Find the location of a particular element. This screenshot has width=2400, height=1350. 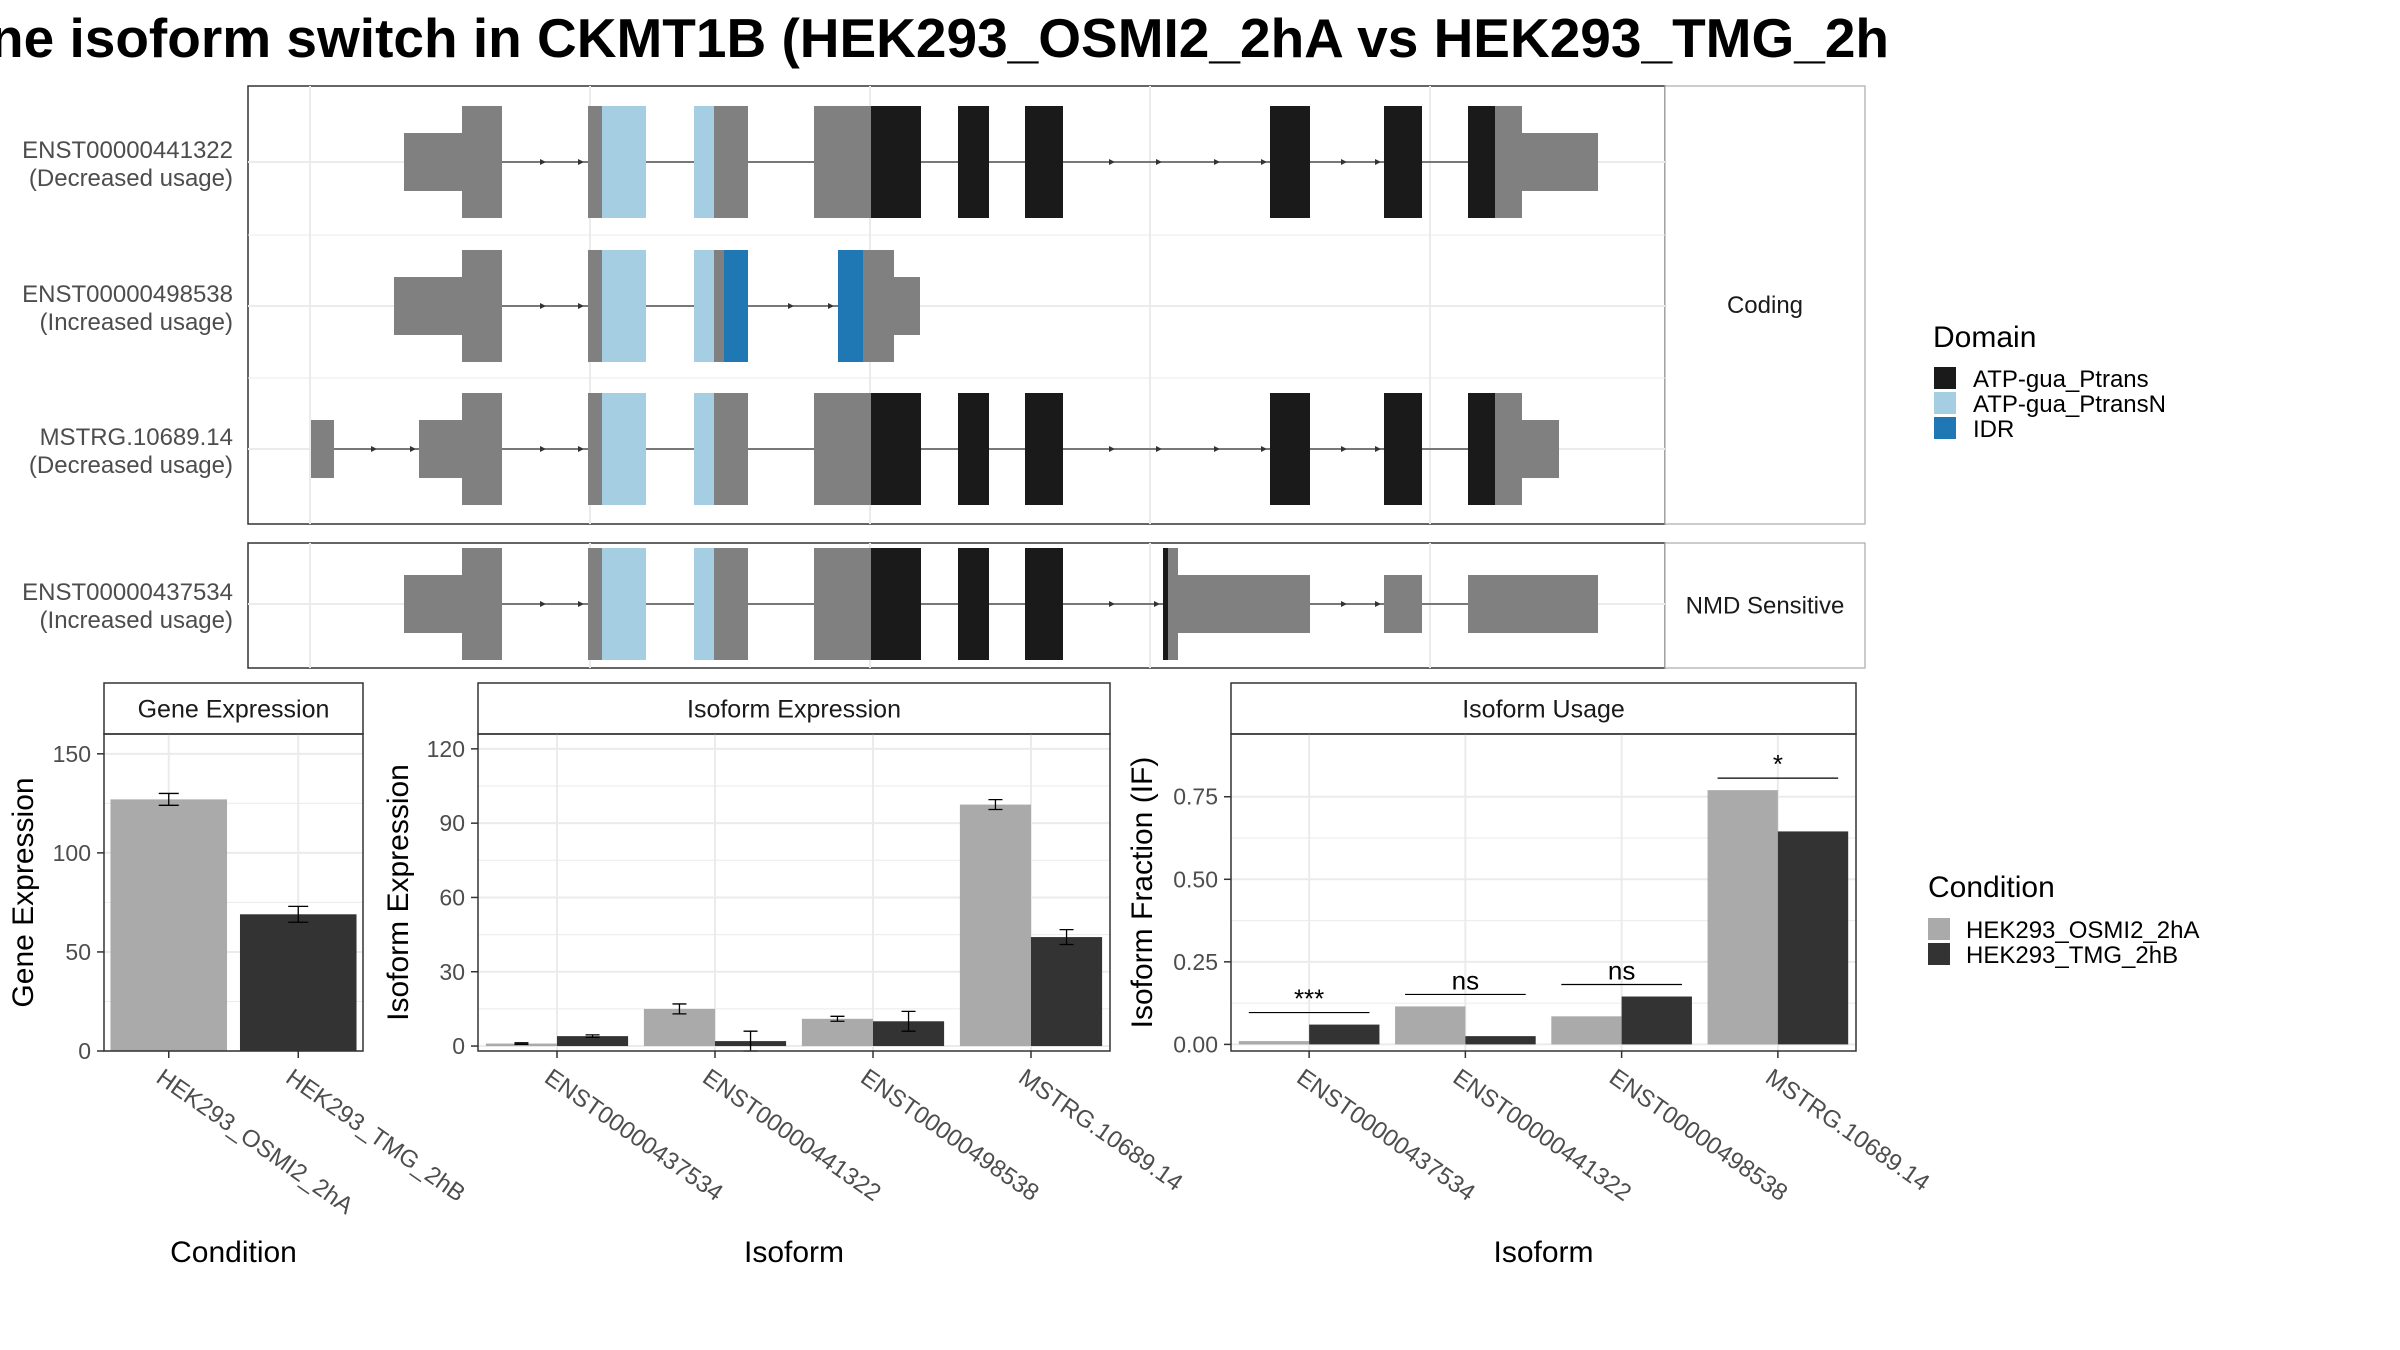

domain-legend-title: Domain is located at coordinates (1984, 337).